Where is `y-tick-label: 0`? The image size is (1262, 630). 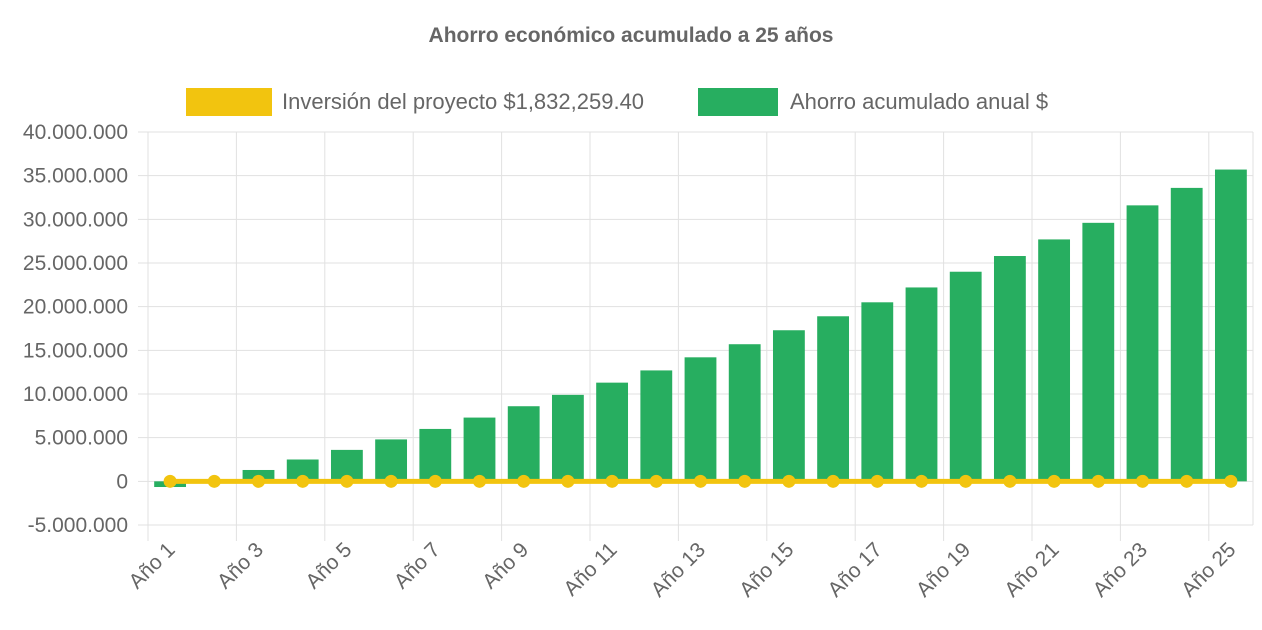
y-tick-label: 0 is located at coordinates (122, 481).